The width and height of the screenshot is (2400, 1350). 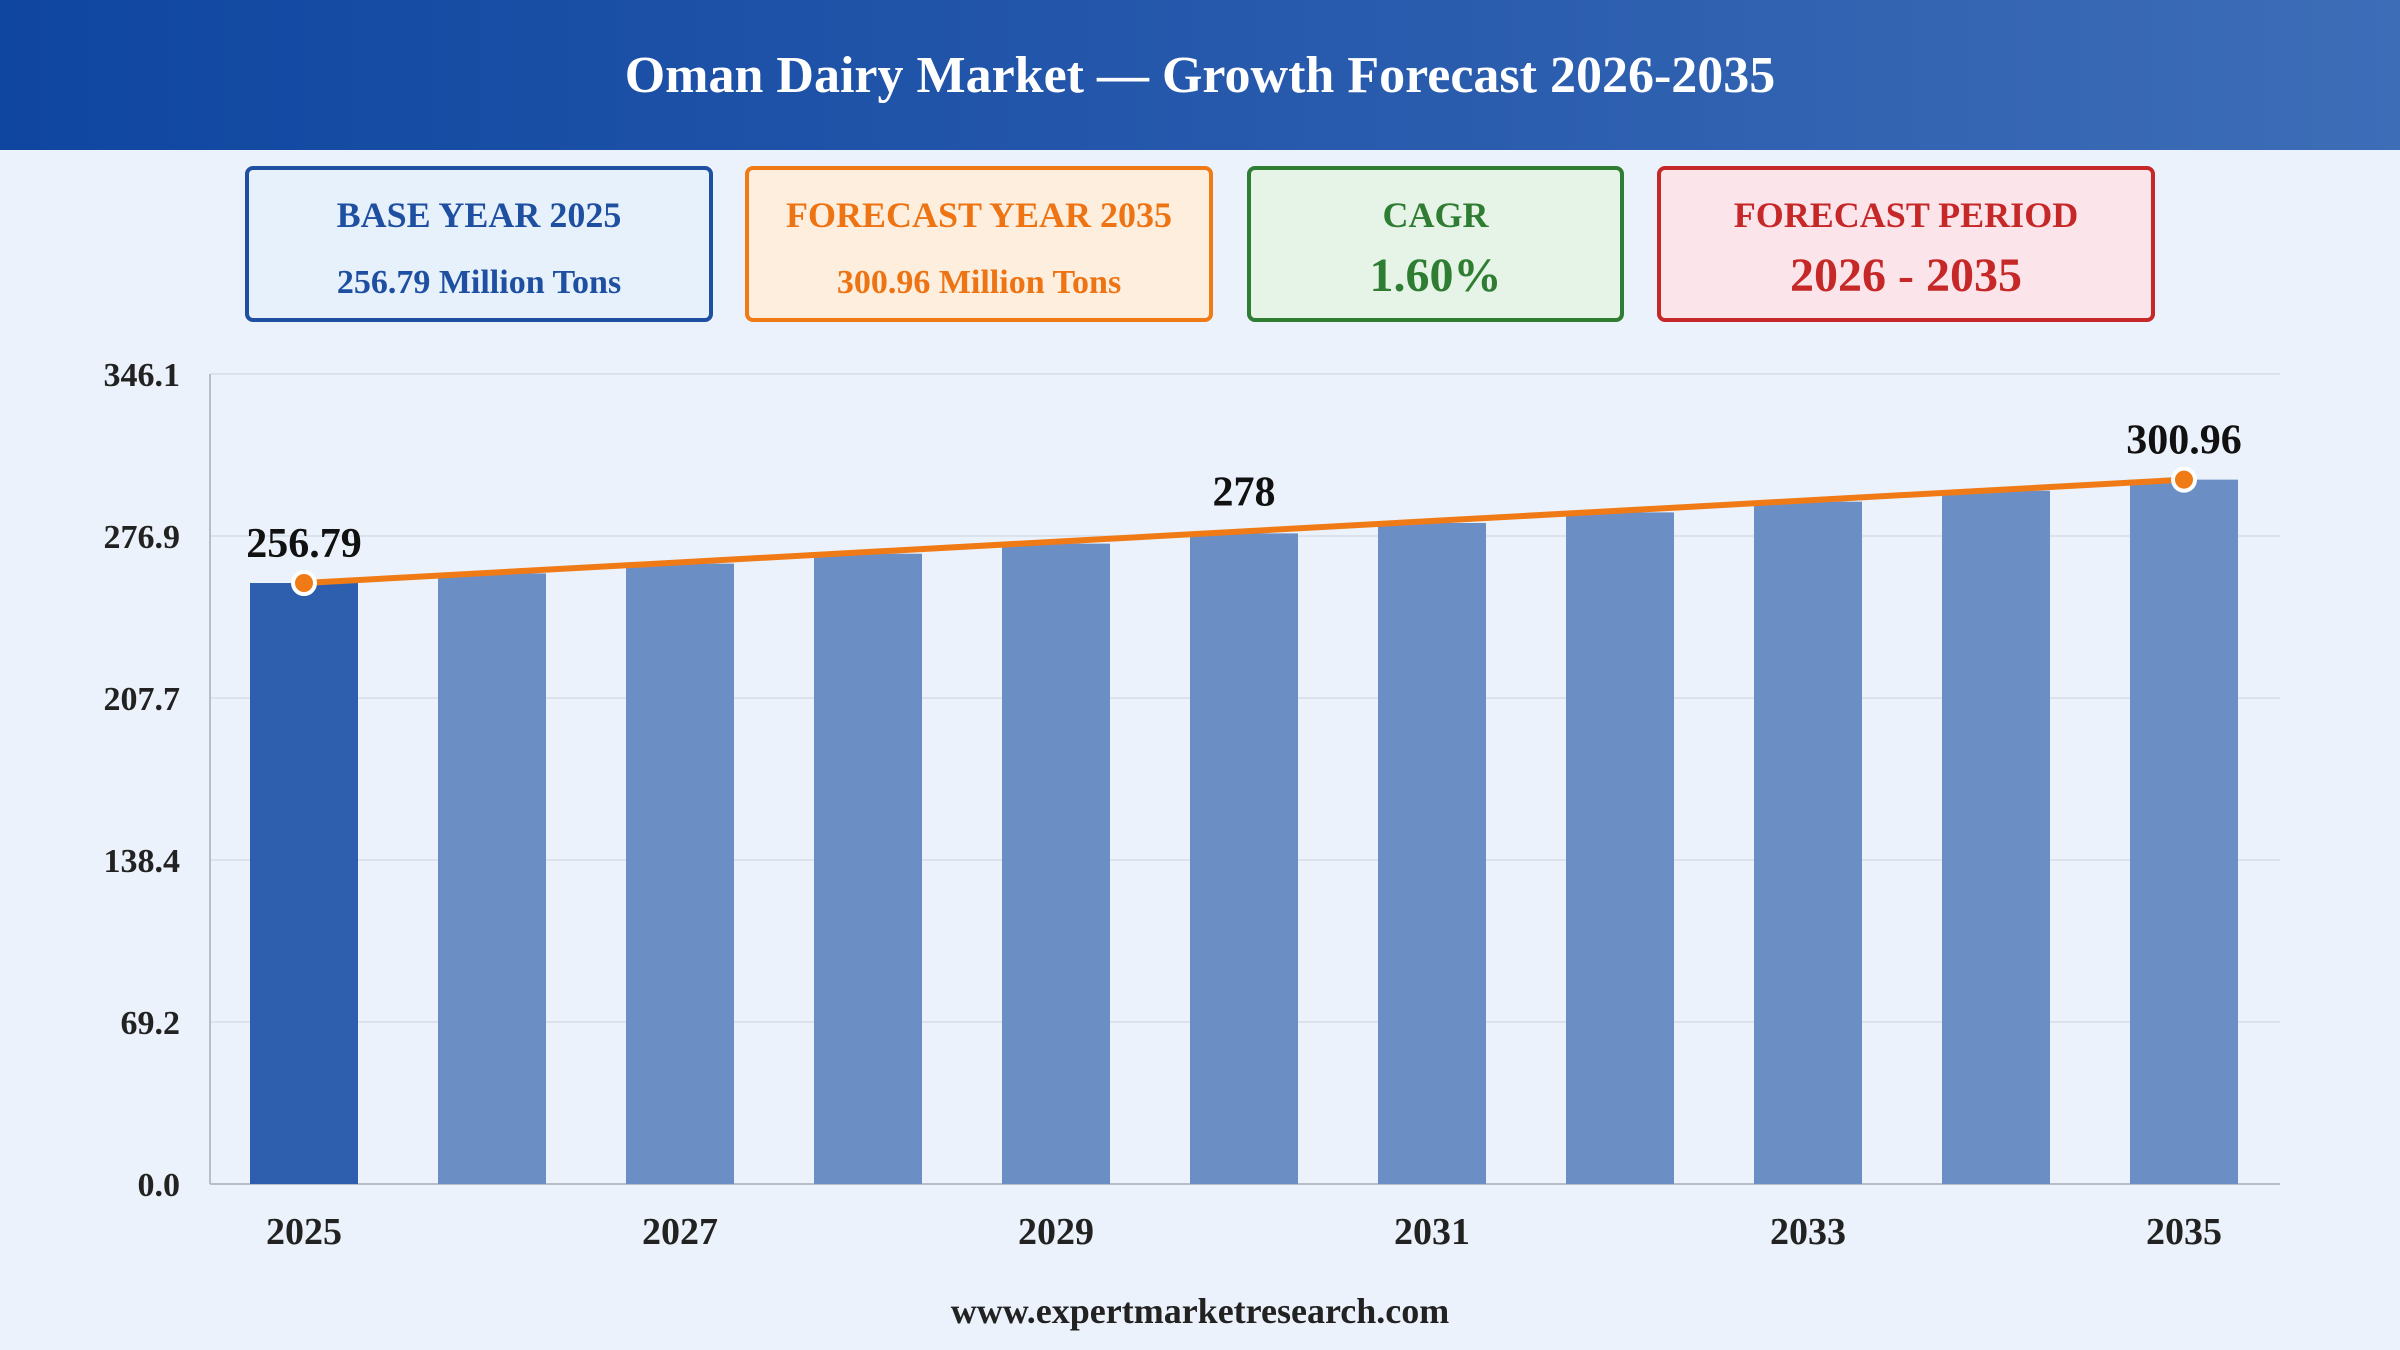 I want to click on x-tick-label: 2035, so click(x=2184, y=1232).